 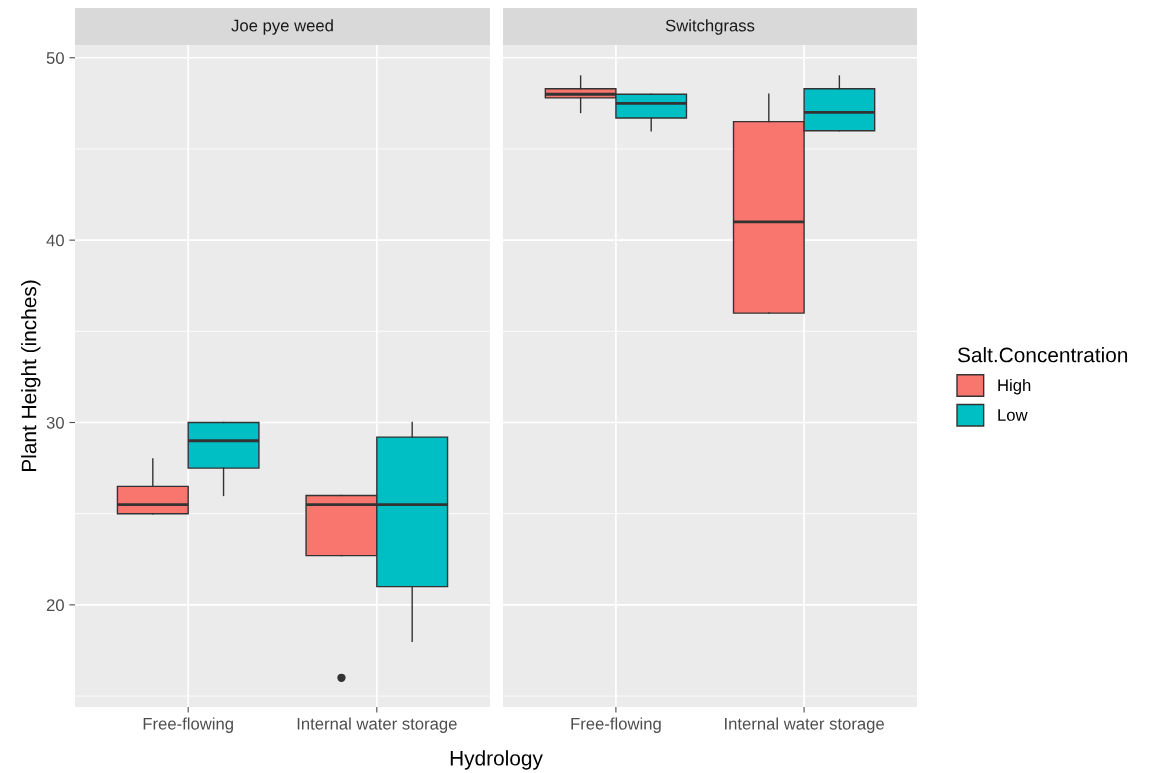 I want to click on x-axis-title: Hydrology, so click(x=496, y=760).